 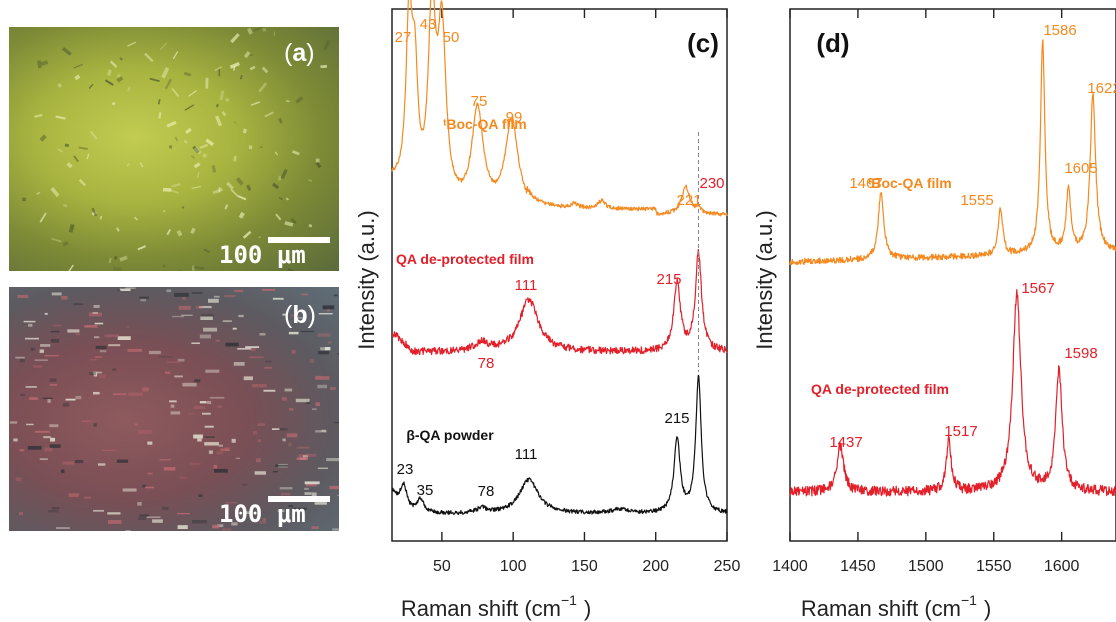 What do you see at coordinates (587, 608) in the screenshot?
I see `panel-c-x-axis-label-end: )` at bounding box center [587, 608].